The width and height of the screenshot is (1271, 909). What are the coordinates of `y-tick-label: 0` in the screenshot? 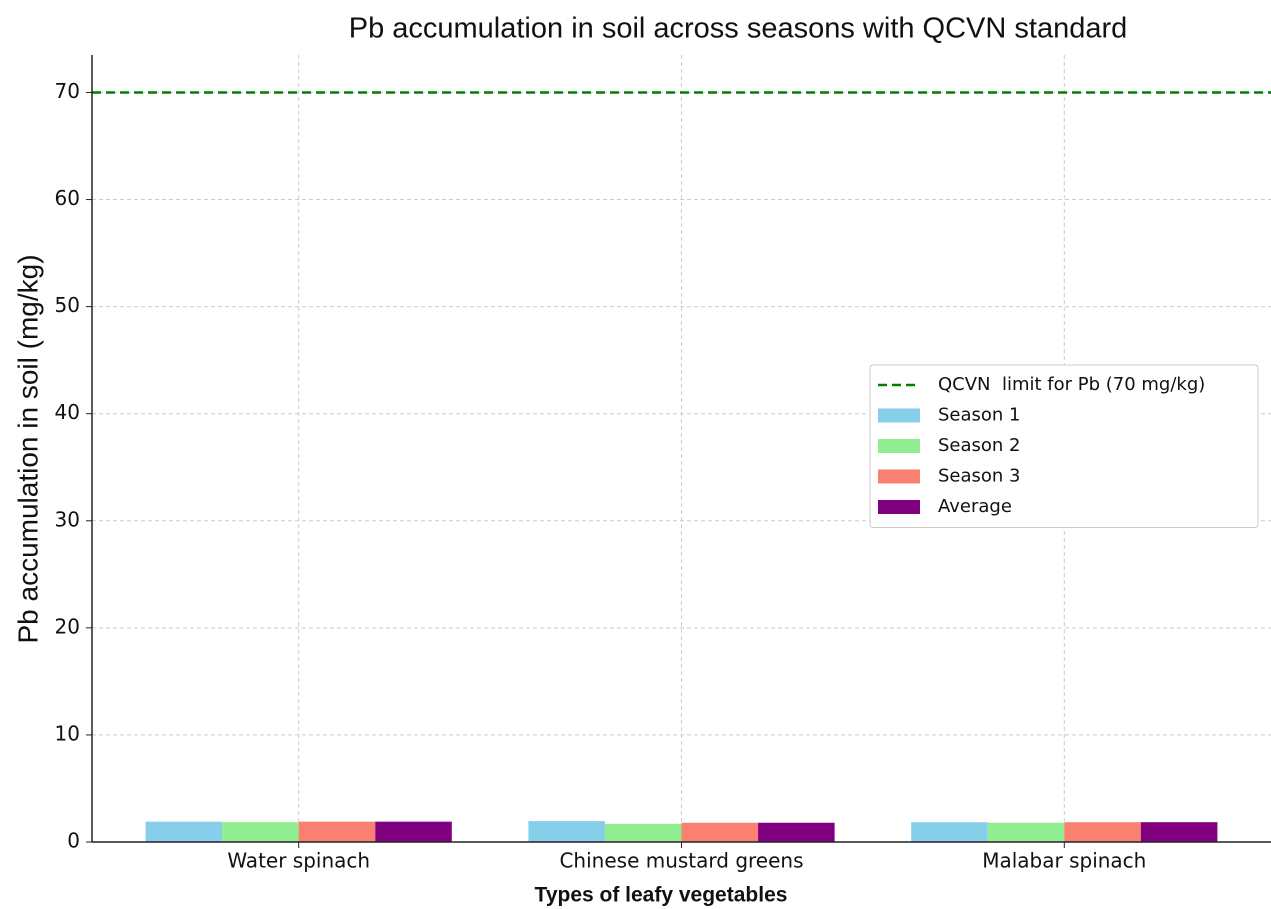 It's located at (73, 841).